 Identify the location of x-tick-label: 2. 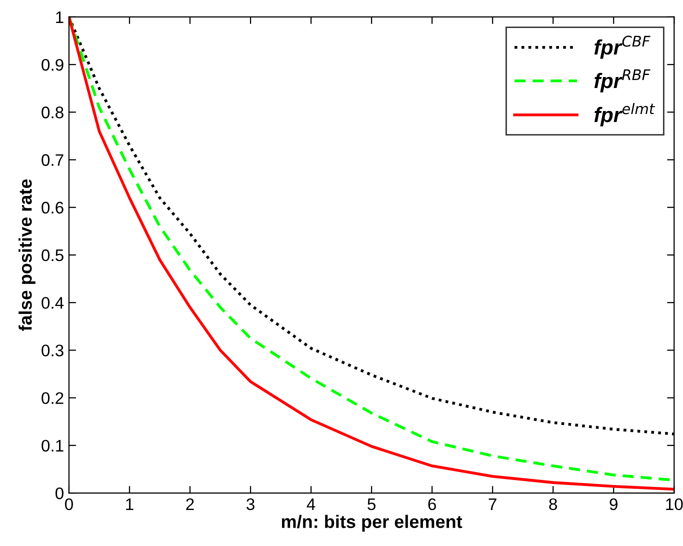
(190, 504).